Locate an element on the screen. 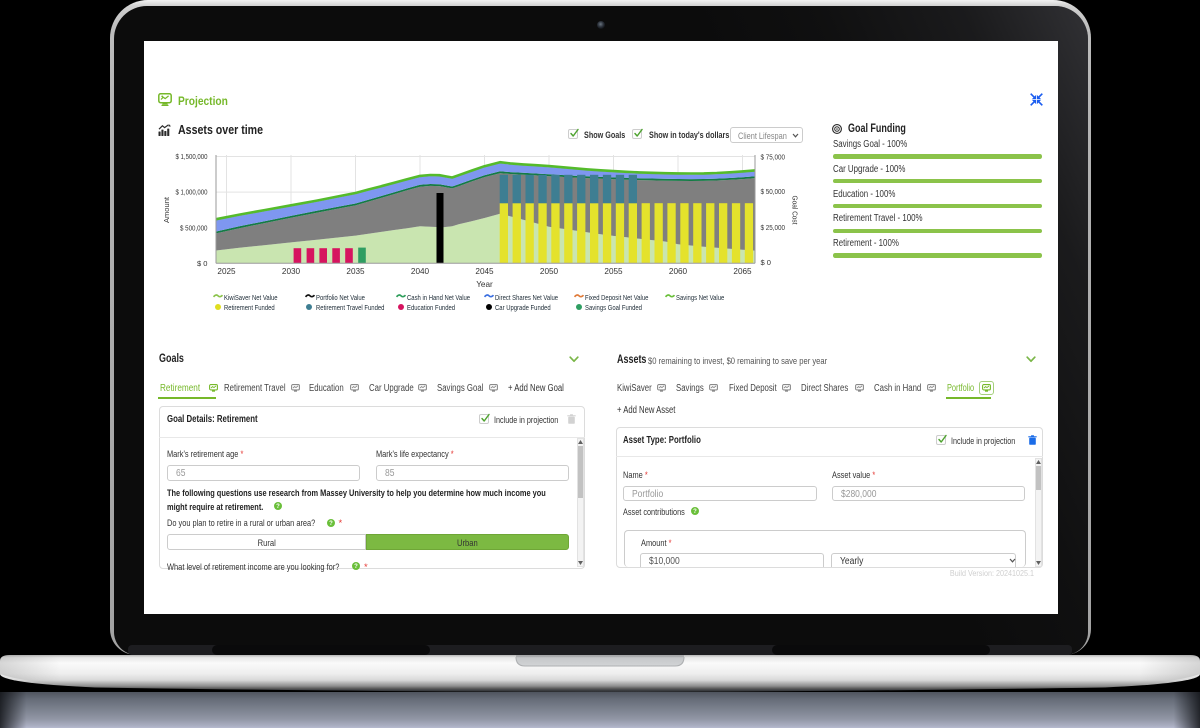  svg-text: 2030 is located at coordinates (291, 271).